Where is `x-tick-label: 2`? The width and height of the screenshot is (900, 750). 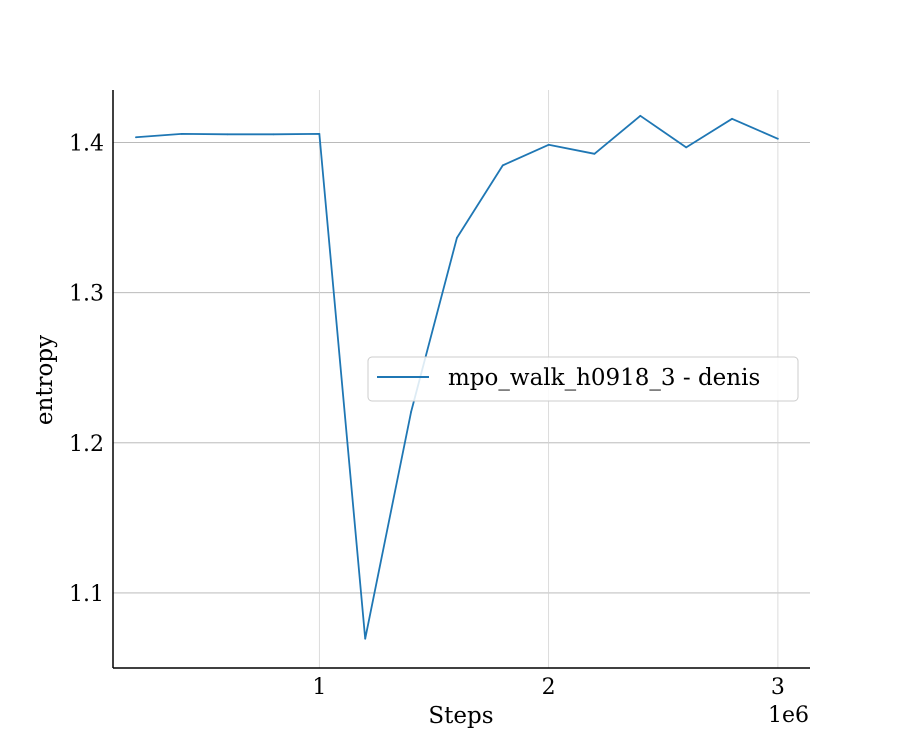
x-tick-label: 2 is located at coordinates (549, 687).